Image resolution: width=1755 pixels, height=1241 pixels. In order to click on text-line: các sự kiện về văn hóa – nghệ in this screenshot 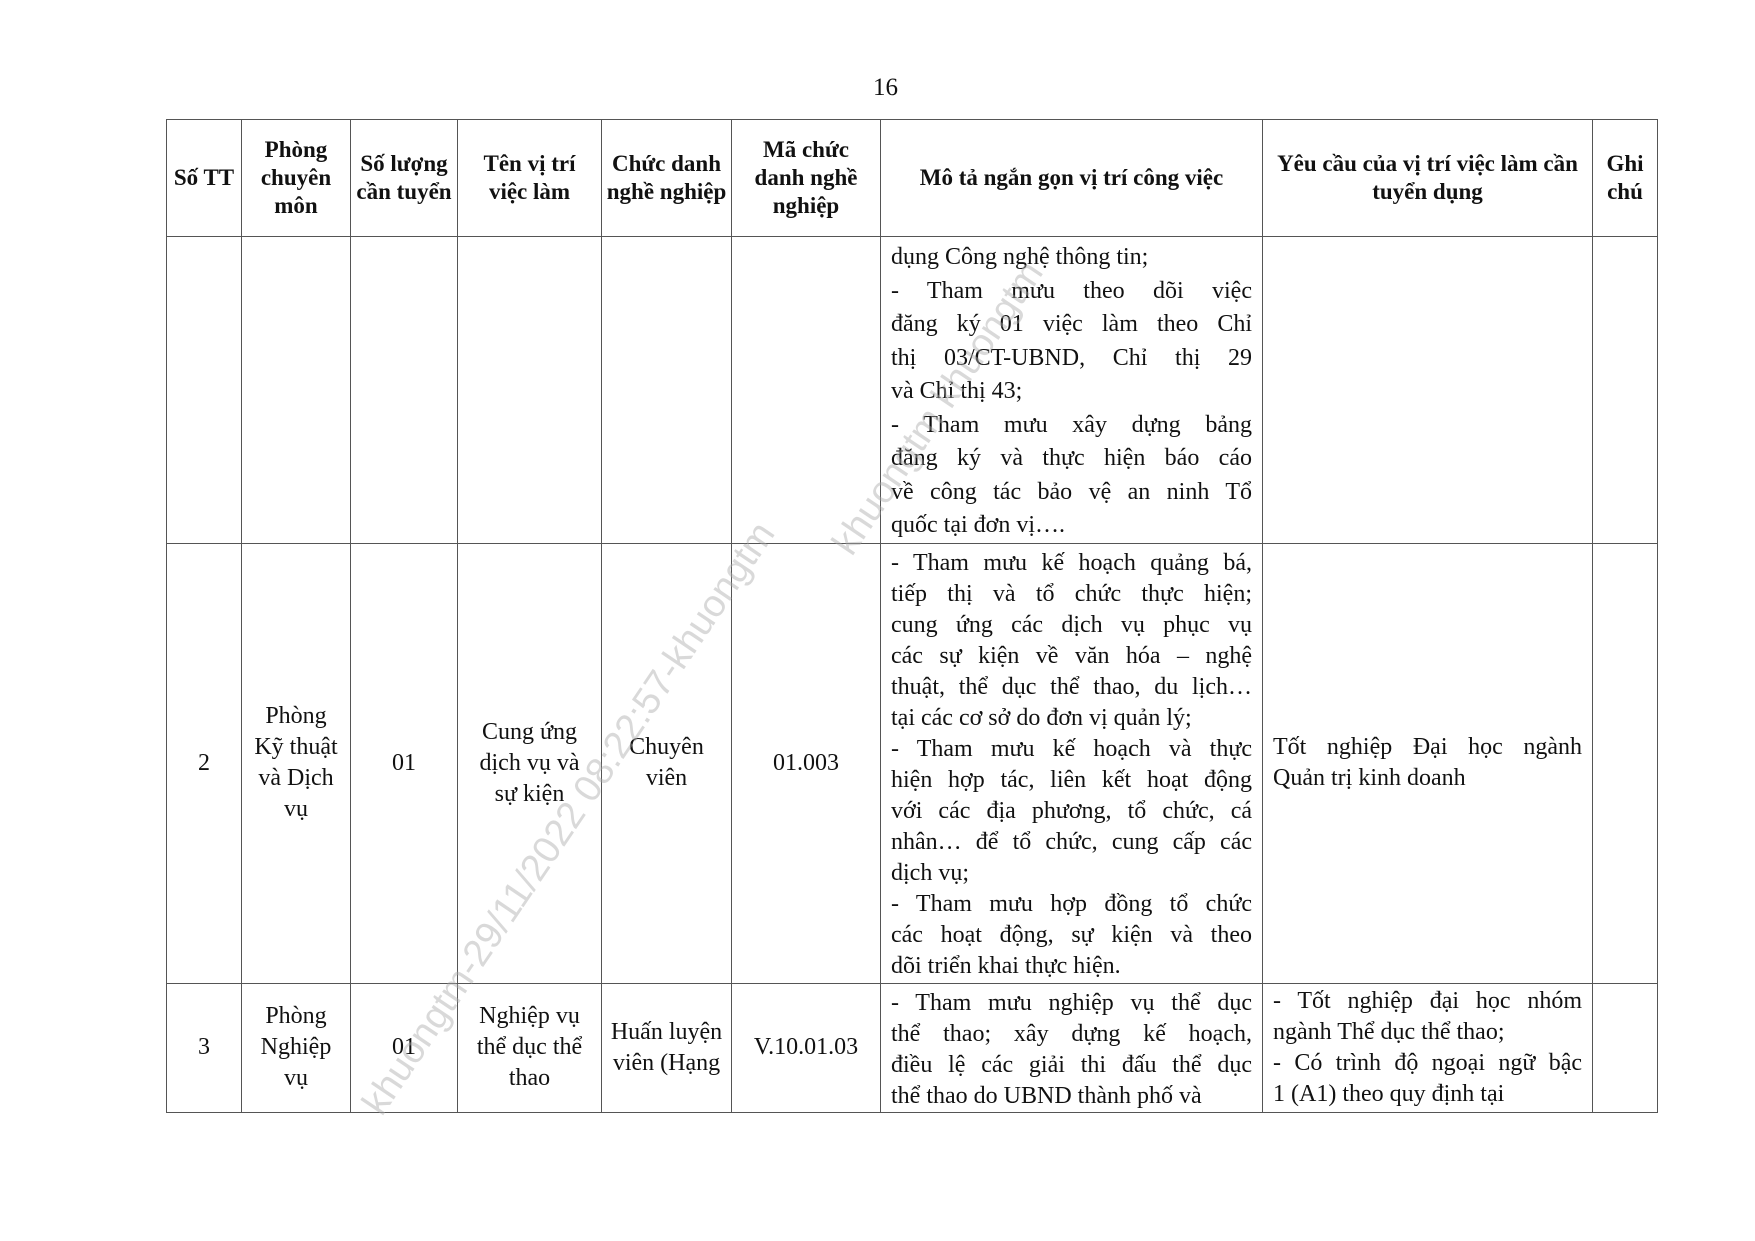, I will do `click(1071, 655)`.